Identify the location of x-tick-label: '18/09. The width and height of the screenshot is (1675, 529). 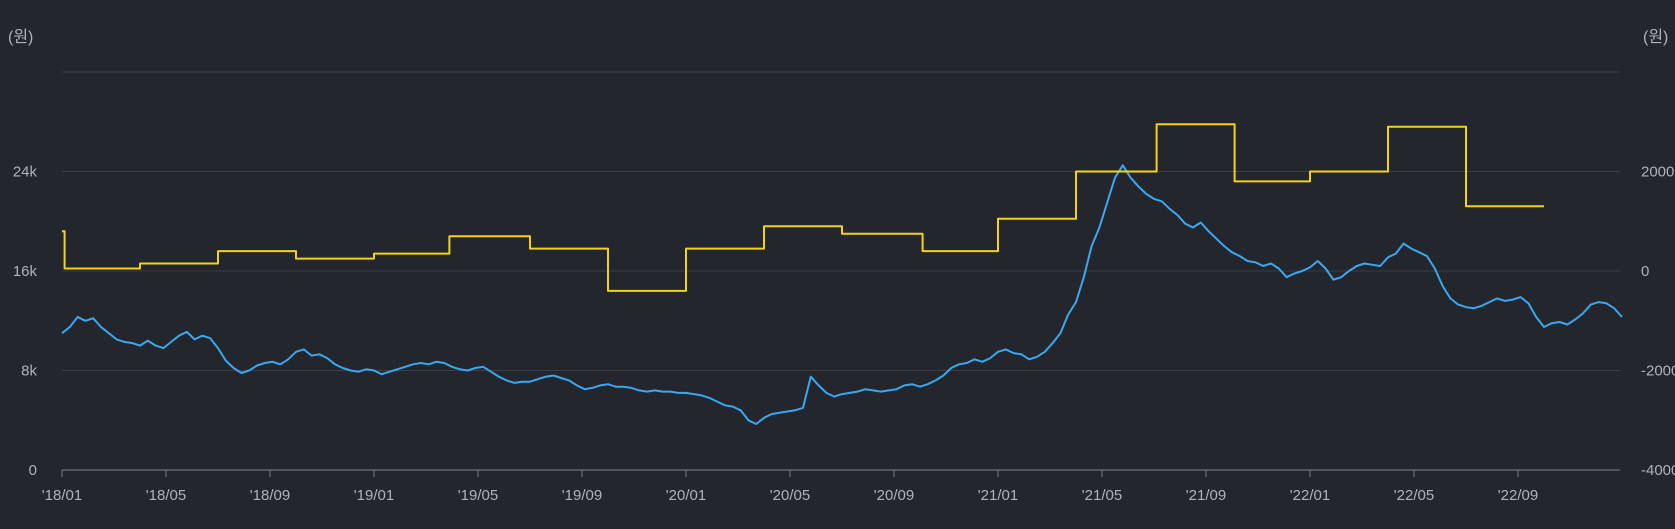
(270, 495).